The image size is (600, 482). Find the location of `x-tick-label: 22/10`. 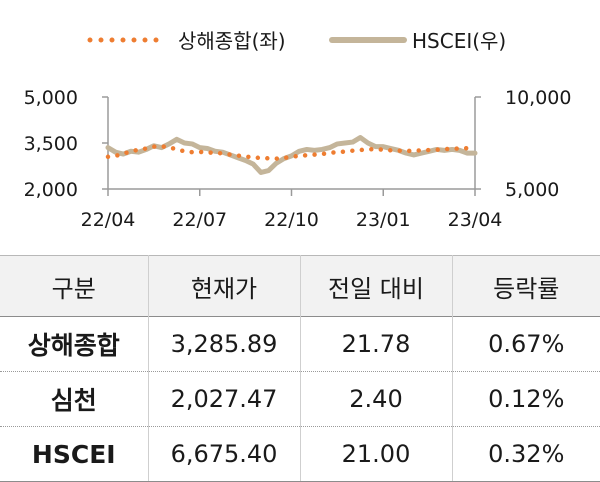

x-tick-label: 22/10 is located at coordinates (291, 220).